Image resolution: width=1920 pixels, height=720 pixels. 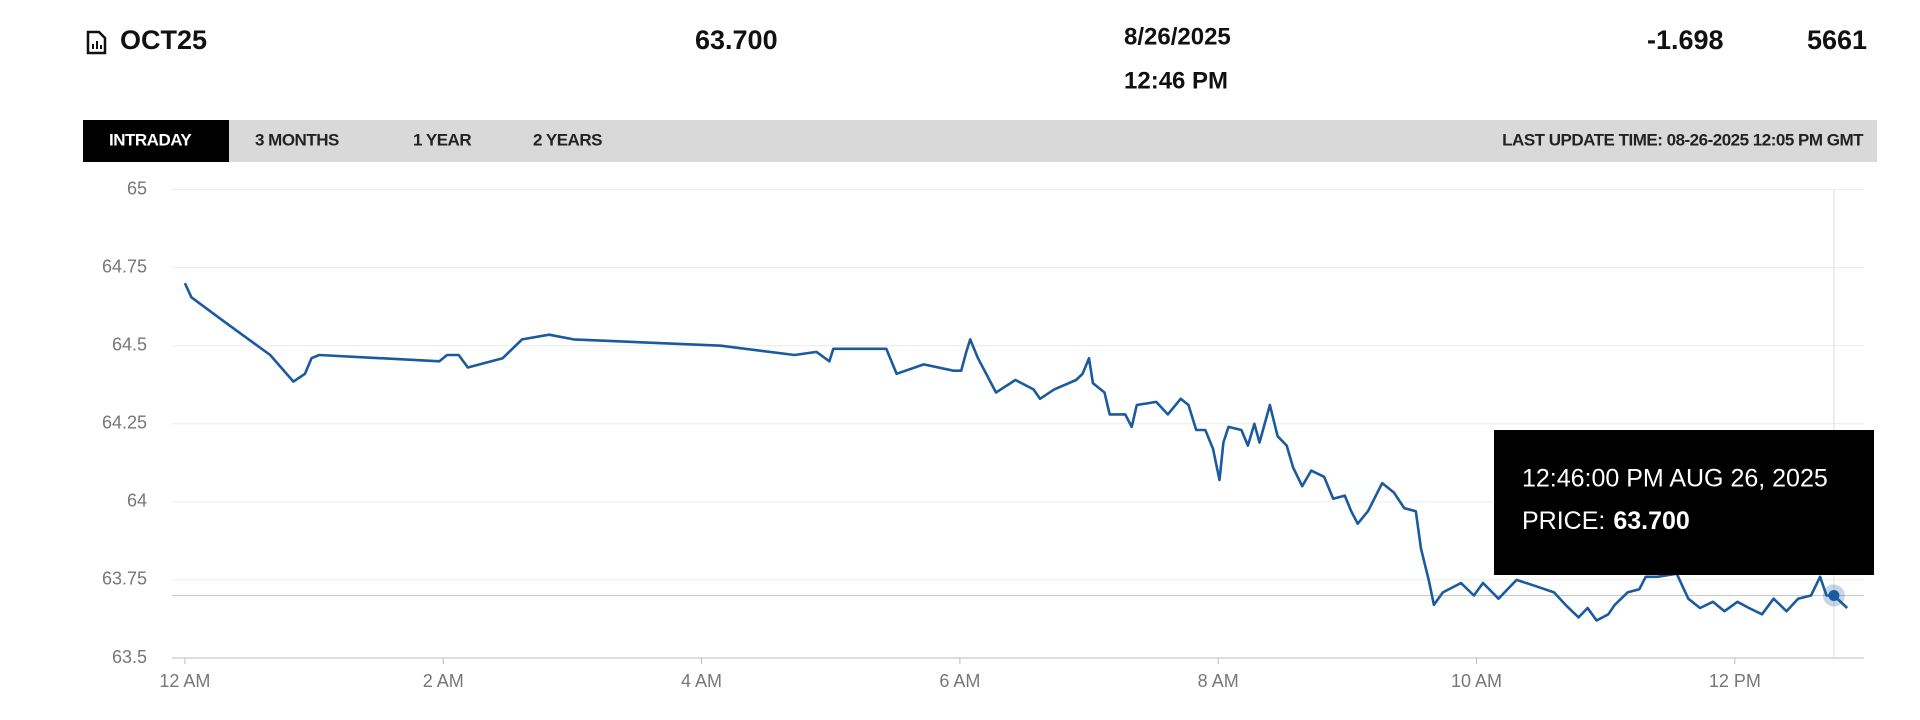 I want to click on tooltip-time: 12:46:00 PM AUG 26, 2025, so click(x=1675, y=479).